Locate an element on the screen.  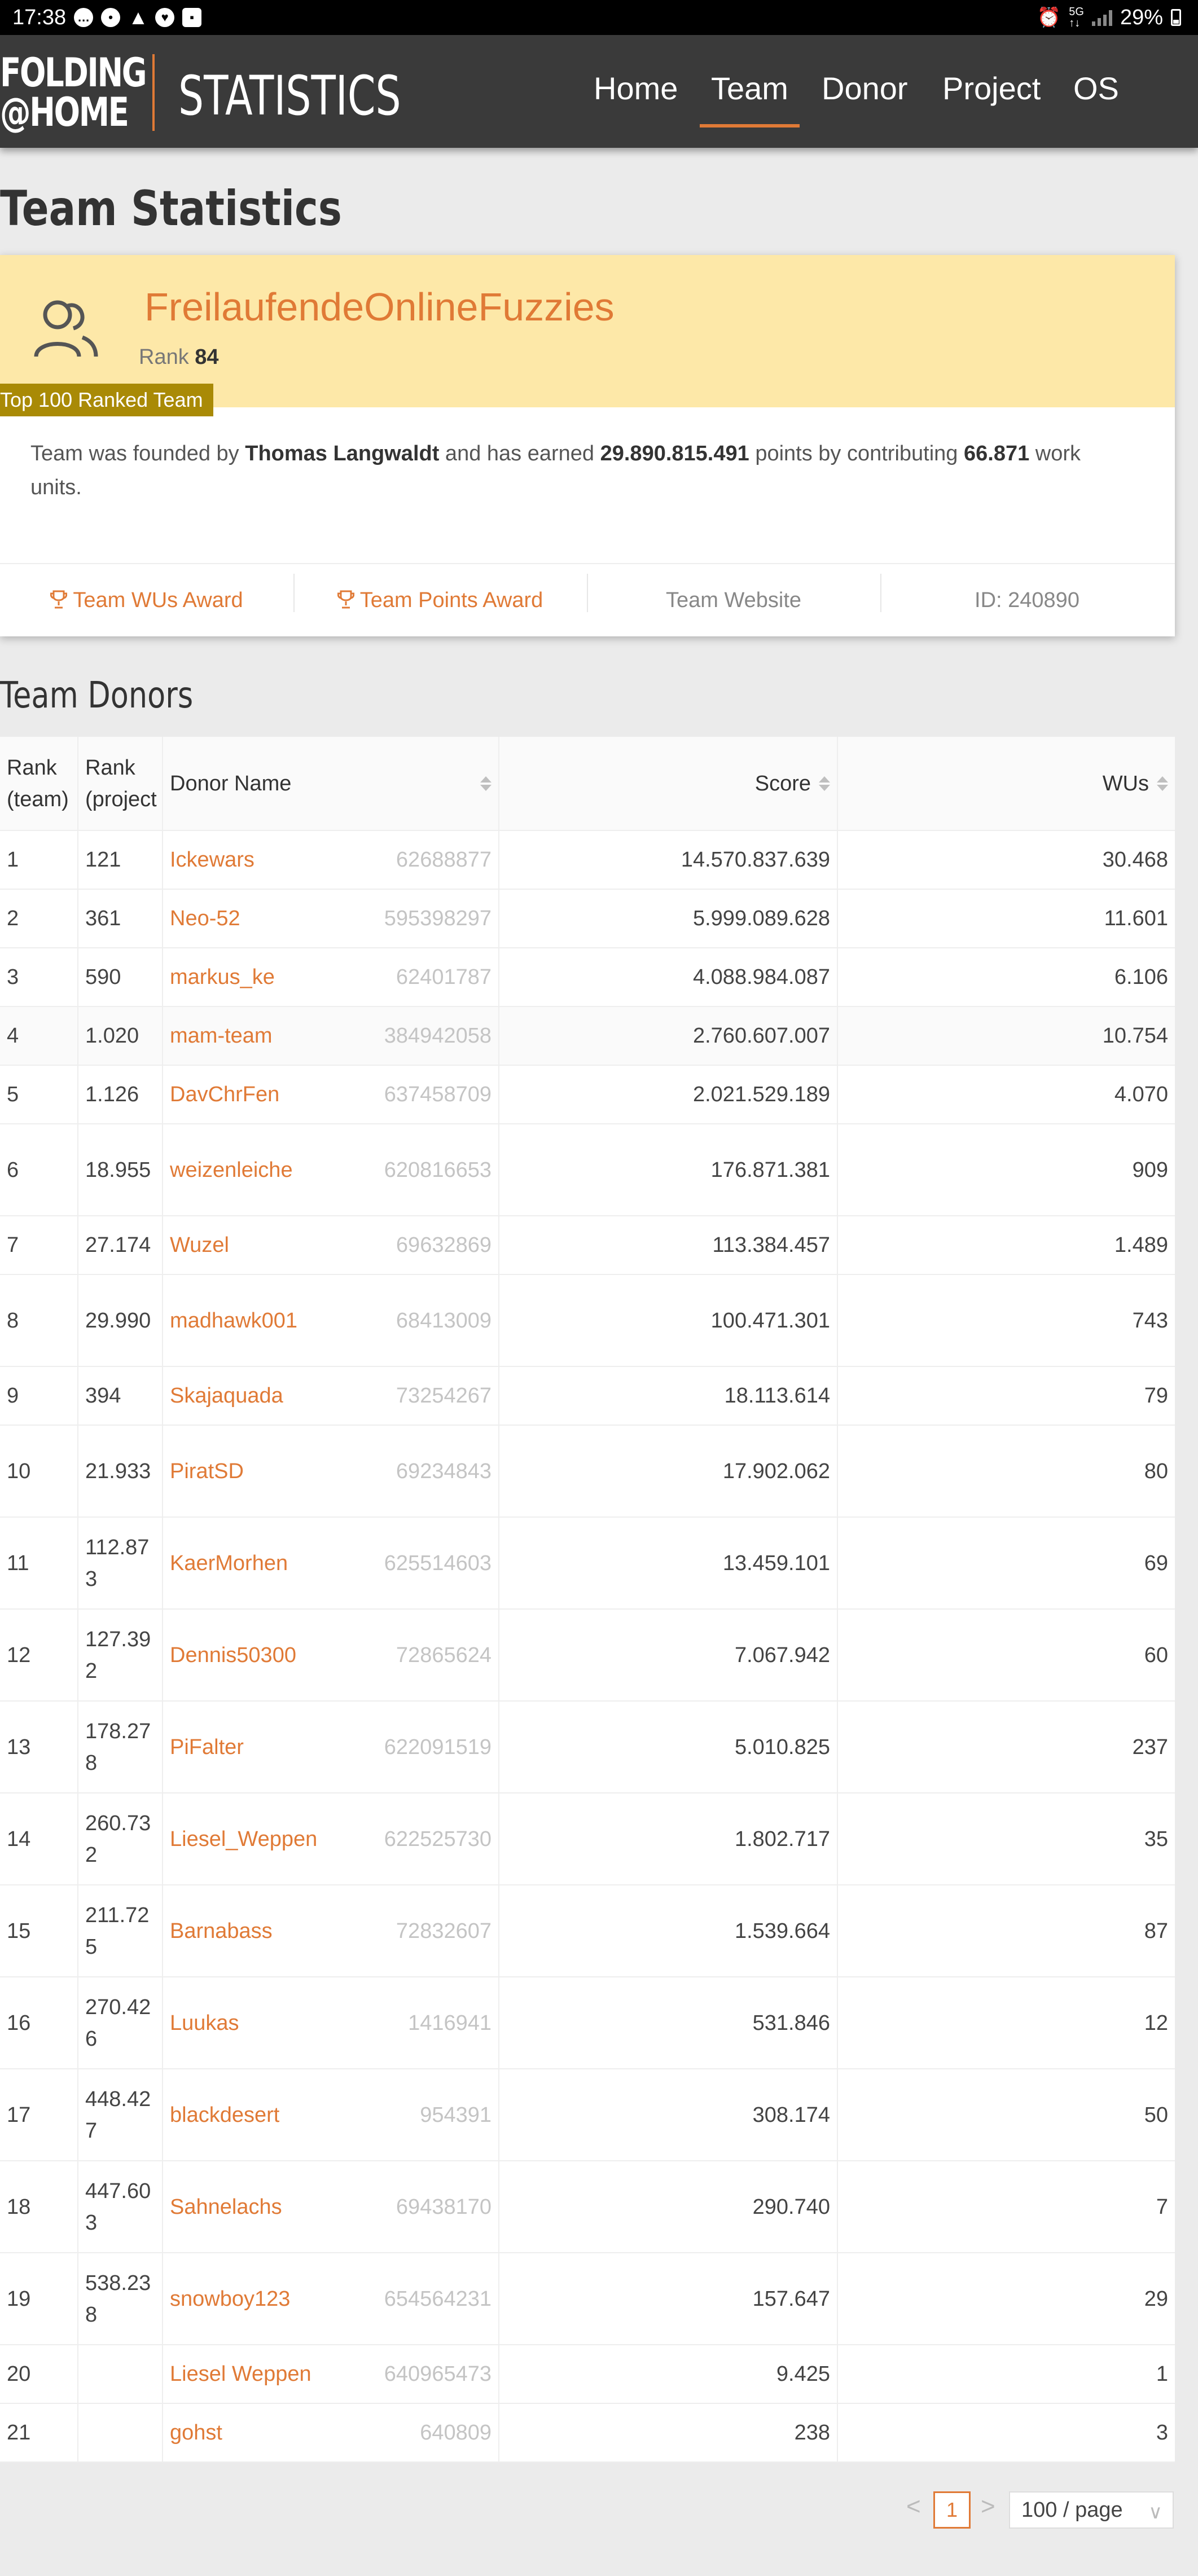
col-score: Score is located at coordinates (668, 784).